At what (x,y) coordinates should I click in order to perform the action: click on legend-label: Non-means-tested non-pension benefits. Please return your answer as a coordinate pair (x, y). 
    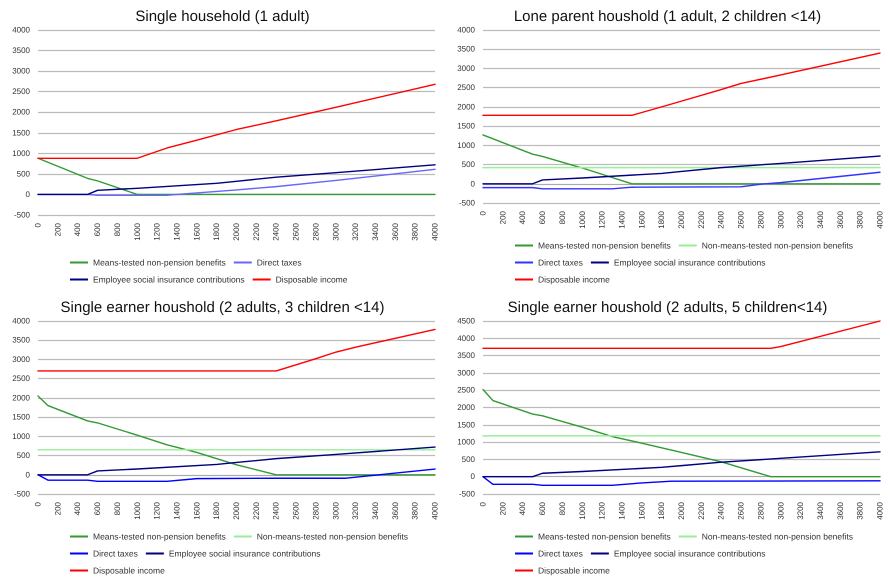
    Looking at the image, I should click on (777, 245).